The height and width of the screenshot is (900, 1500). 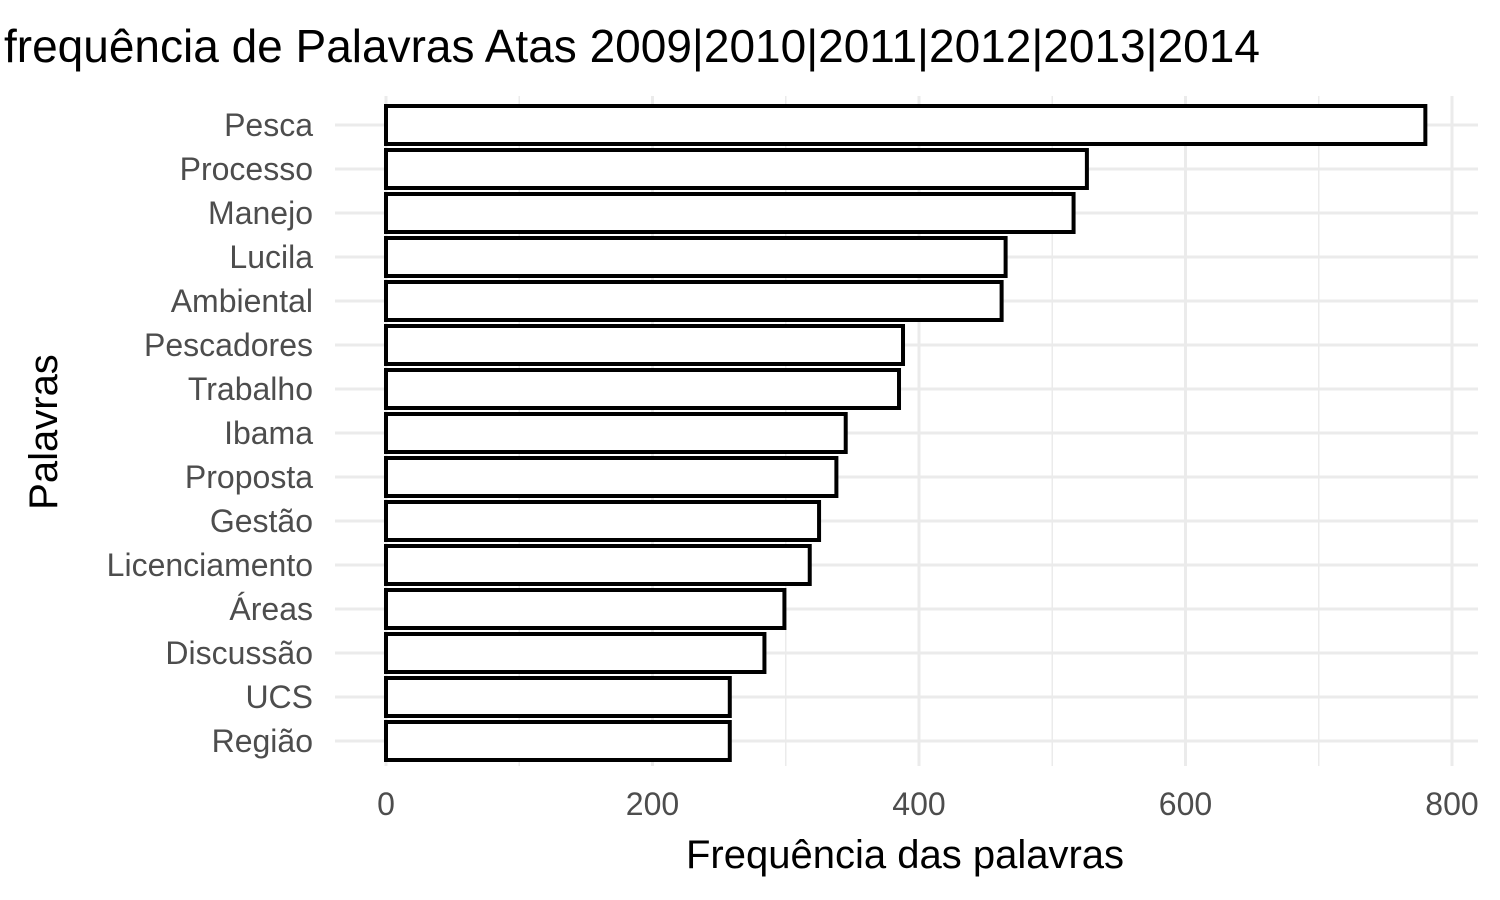 I want to click on x-tick-label: 0, so click(x=386, y=804).